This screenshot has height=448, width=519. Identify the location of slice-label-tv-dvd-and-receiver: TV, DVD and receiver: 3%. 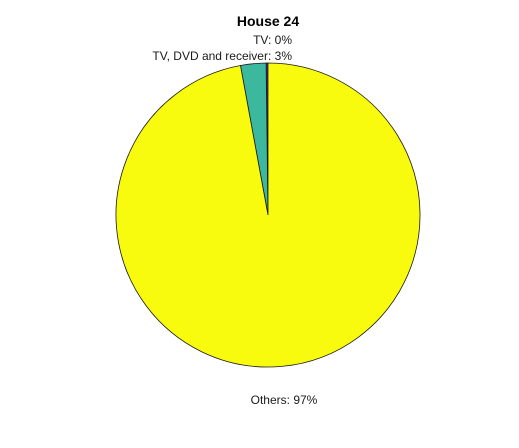
(222, 56).